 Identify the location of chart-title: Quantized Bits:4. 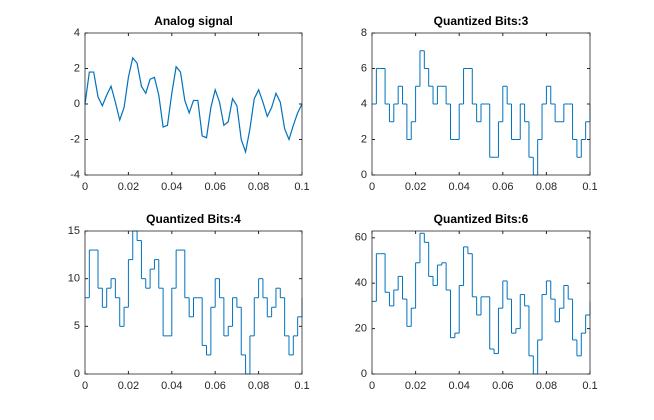
(193, 219).